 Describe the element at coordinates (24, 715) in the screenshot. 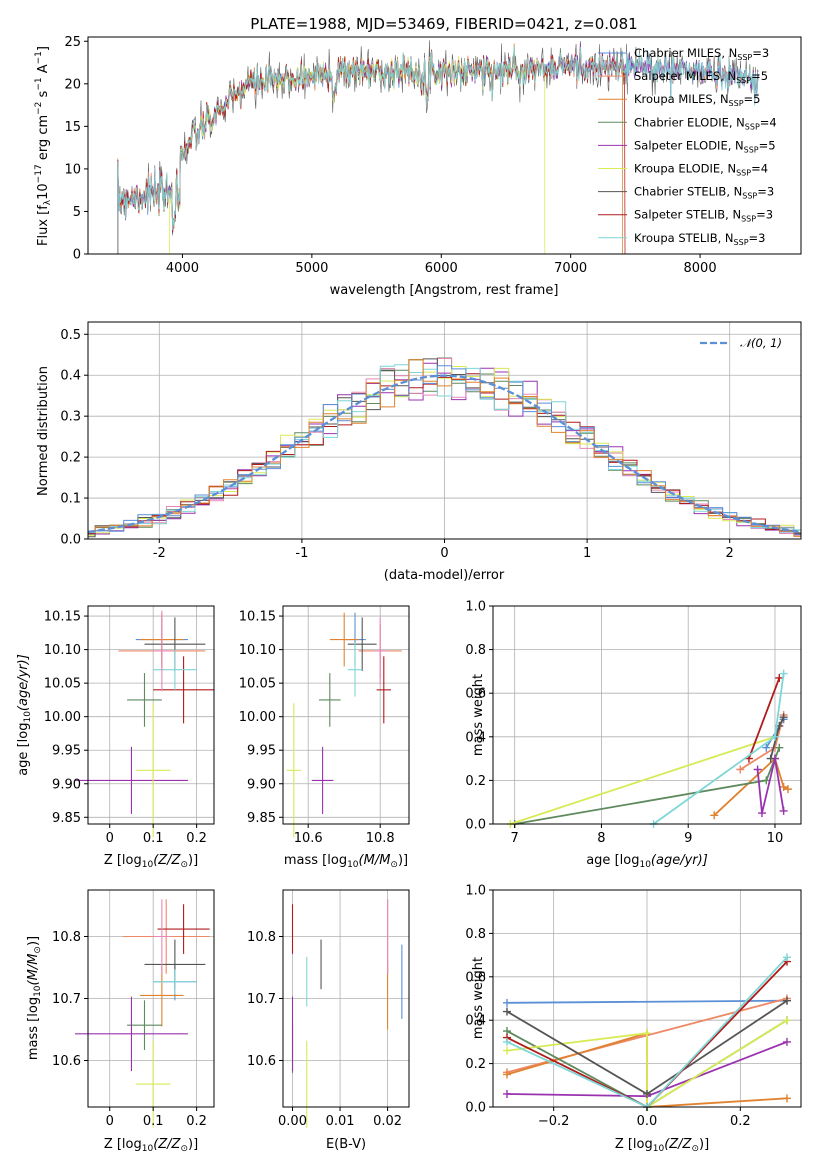

I see `age-vs-z-ylabel: age [log10(age/yr)]` at that location.